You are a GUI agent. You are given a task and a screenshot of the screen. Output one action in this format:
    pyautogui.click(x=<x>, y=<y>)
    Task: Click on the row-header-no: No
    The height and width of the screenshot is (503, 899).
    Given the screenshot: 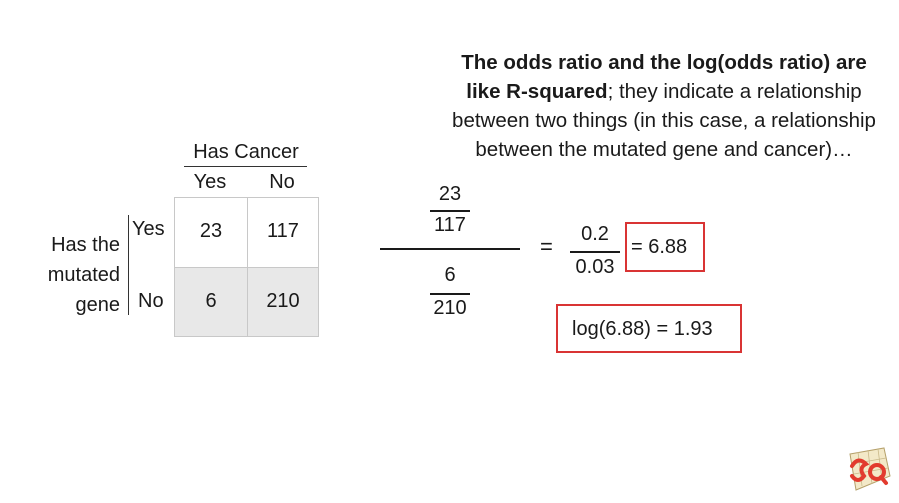 What is the action you would take?
    pyautogui.click(x=151, y=301)
    